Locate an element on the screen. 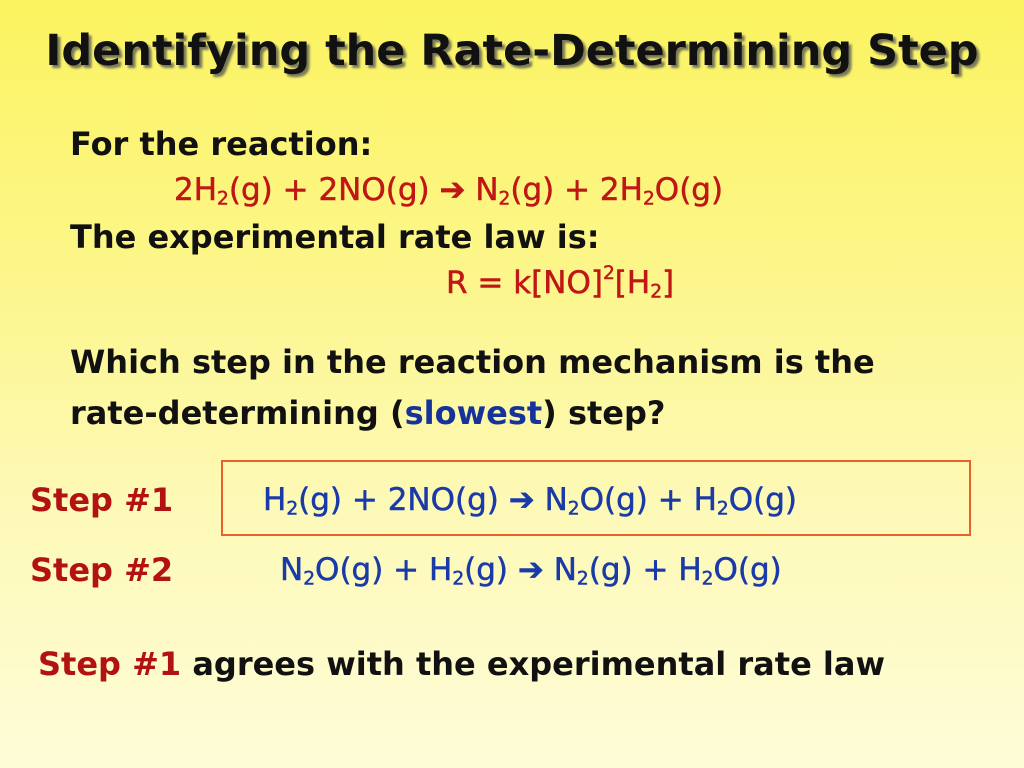 The height and width of the screenshot is (768, 1024). rate-law-equation: R = k[NO]2[H2] is located at coordinates (560, 283).